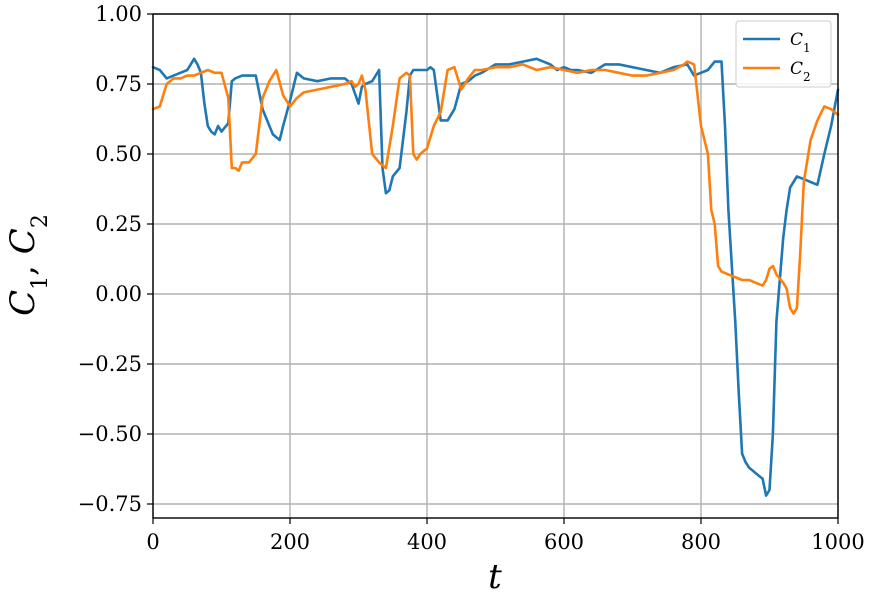  What do you see at coordinates (564, 542) in the screenshot?
I see `x-tick-label: 600` at bounding box center [564, 542].